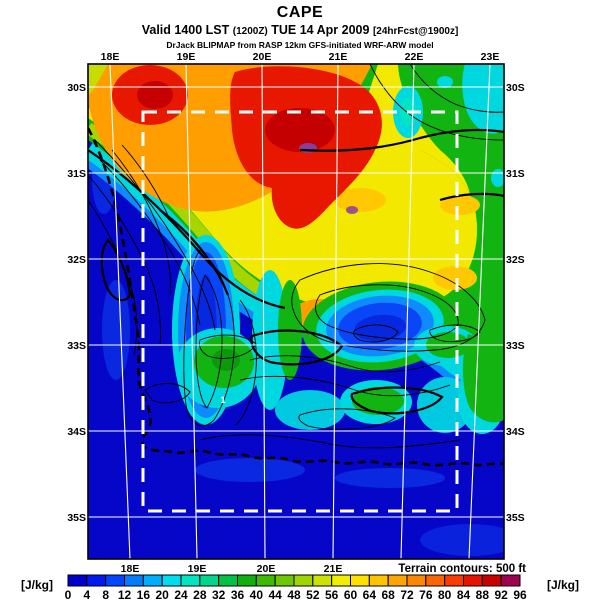  I want to click on valid-date: TUE 14 Apr 2009, so click(320, 30).